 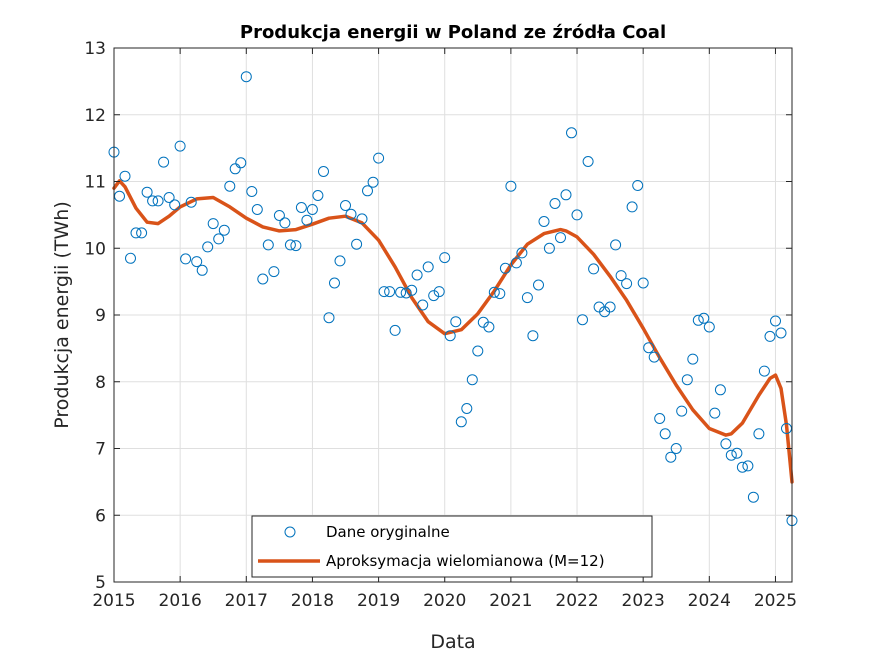 I want to click on y-tick-label: 13, so click(x=95, y=49).